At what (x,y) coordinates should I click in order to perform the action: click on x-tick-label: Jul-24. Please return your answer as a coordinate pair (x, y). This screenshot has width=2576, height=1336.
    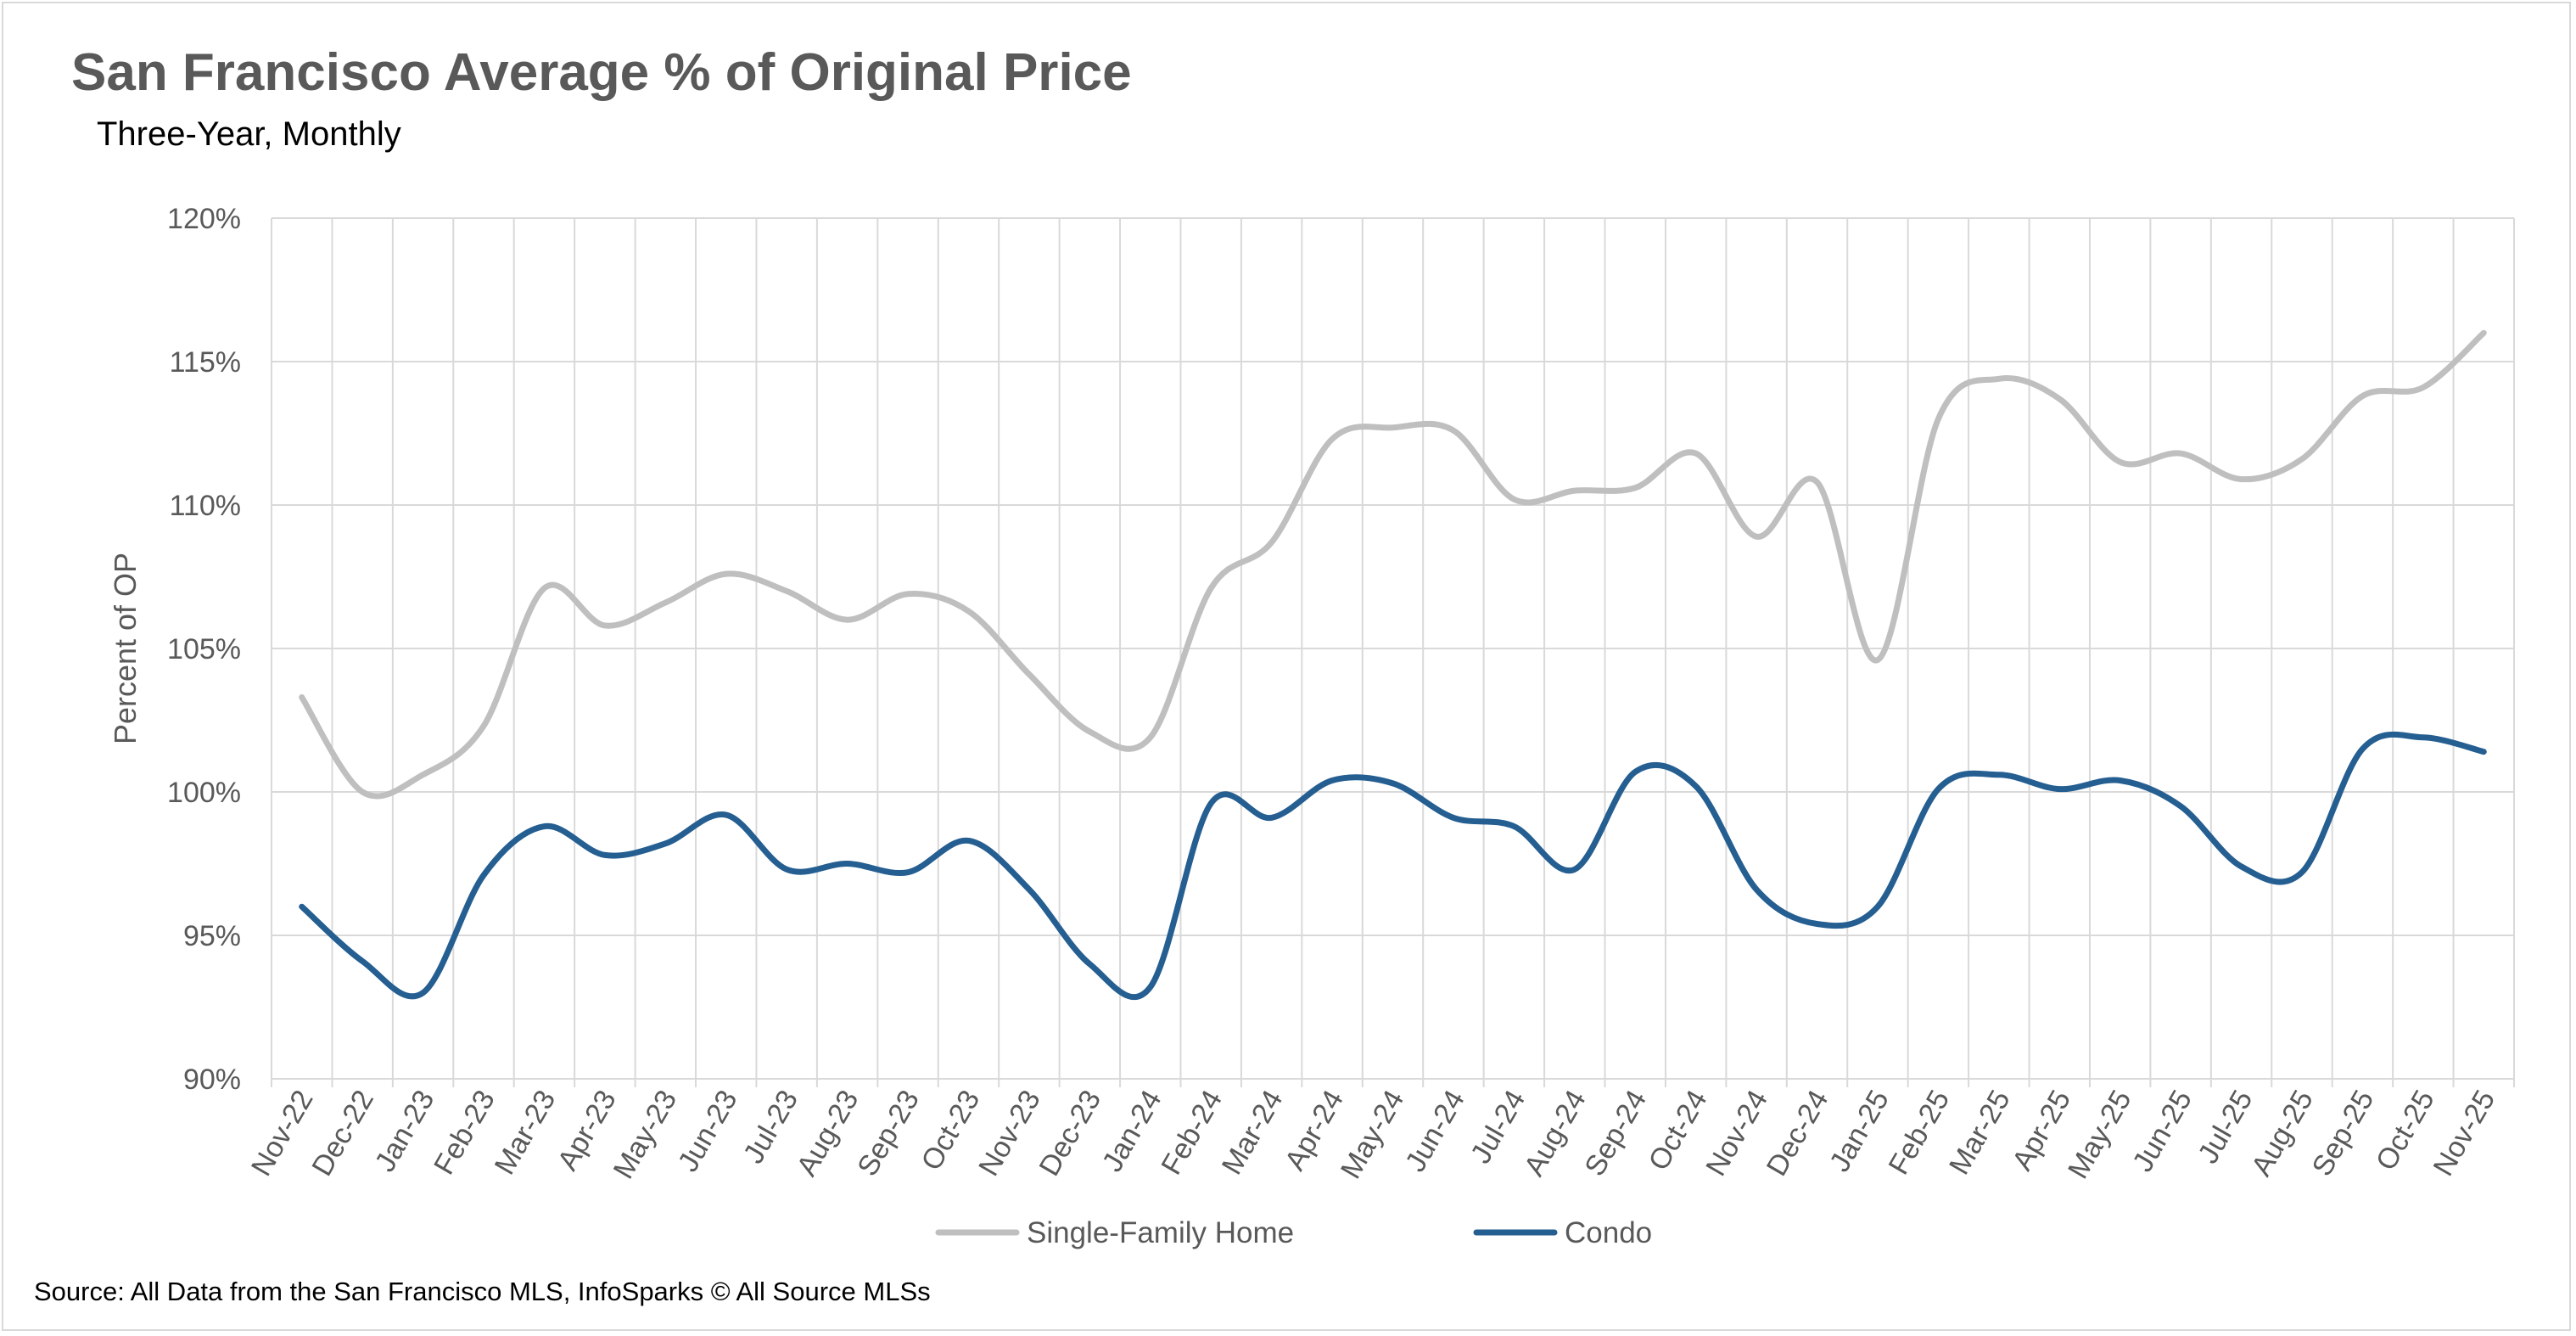
    Looking at the image, I should click on (1498, 1127).